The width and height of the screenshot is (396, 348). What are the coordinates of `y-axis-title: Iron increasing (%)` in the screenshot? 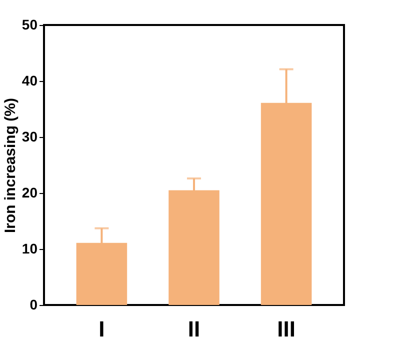 It's located at (10, 166).